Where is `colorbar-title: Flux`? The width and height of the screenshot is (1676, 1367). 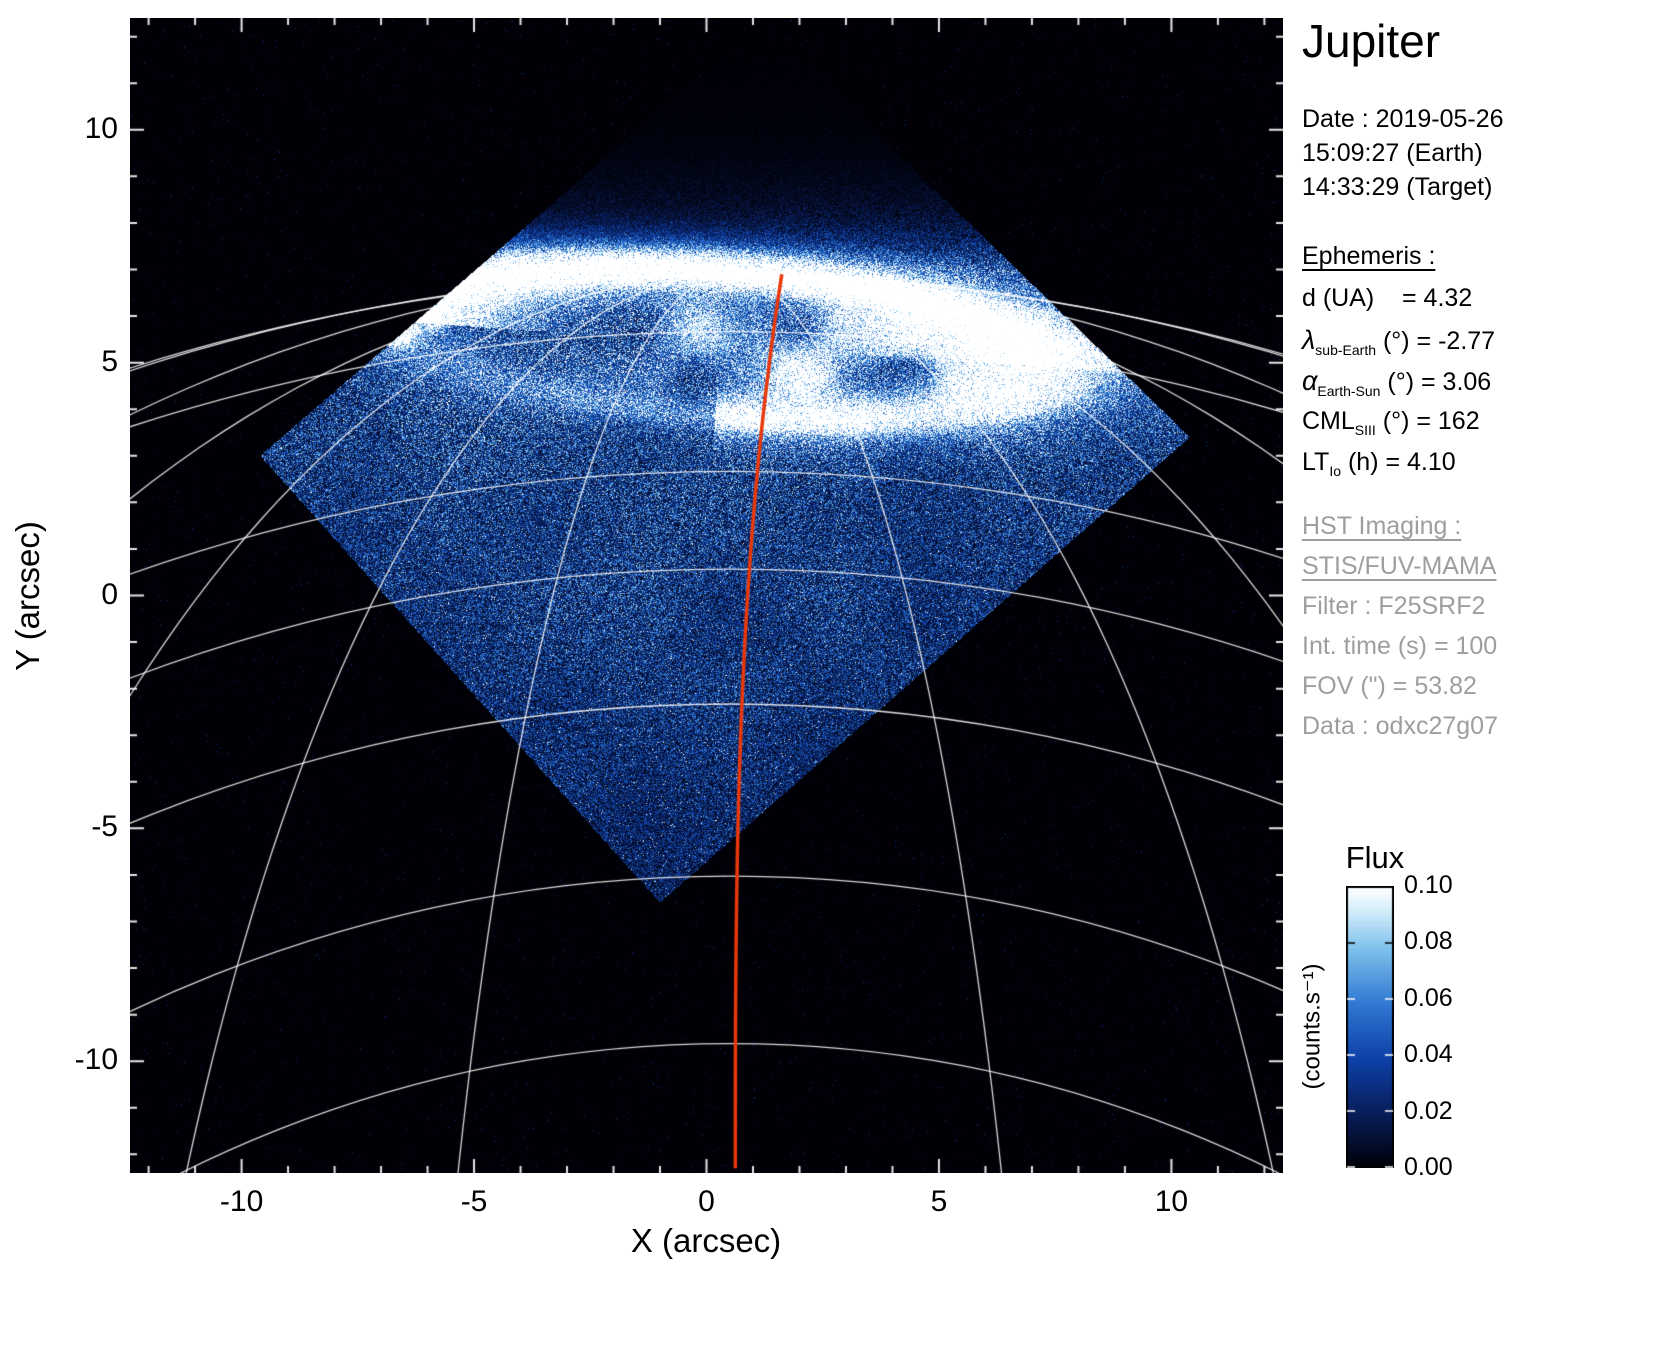 colorbar-title: Flux is located at coordinates (1375, 857).